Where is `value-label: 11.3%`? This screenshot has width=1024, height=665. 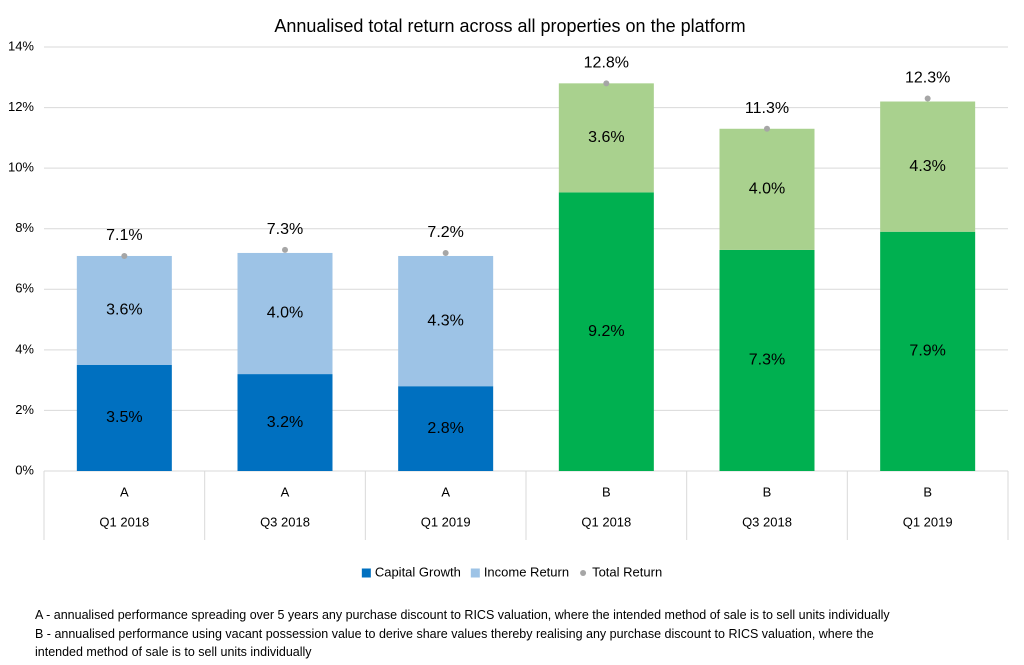
value-label: 11.3% is located at coordinates (767, 108).